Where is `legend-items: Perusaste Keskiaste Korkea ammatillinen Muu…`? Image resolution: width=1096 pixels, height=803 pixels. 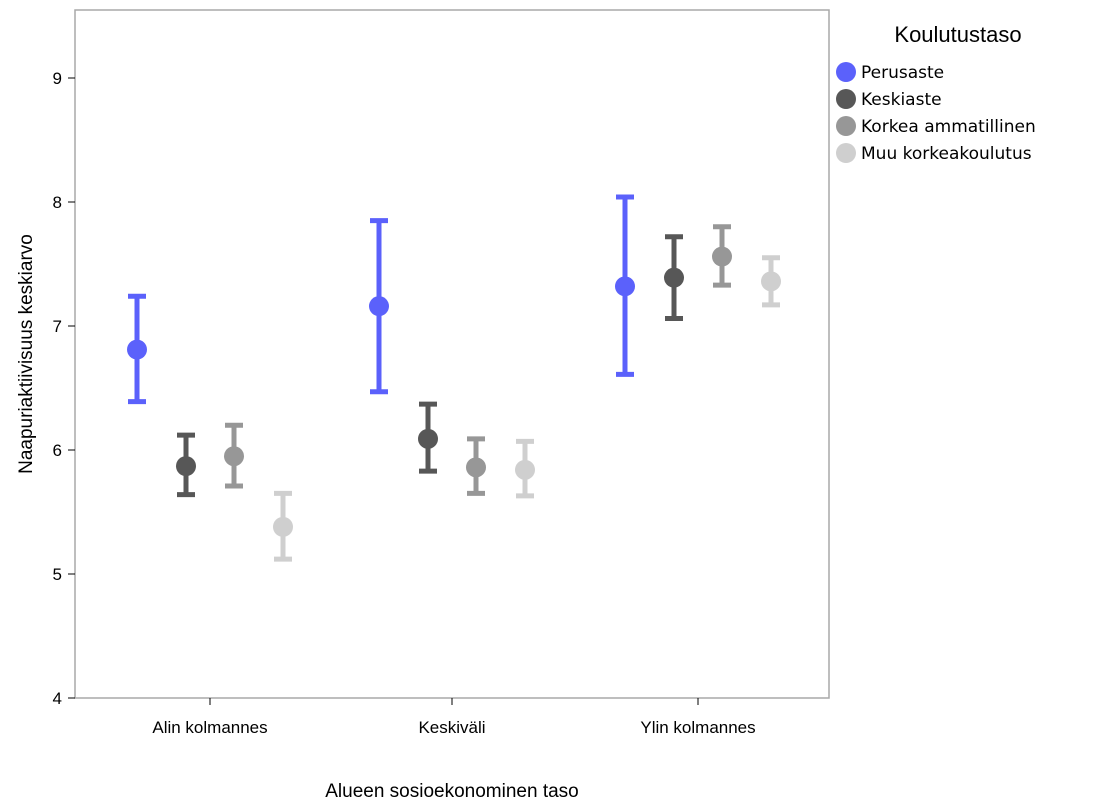 legend-items: Perusaste Keskiaste Korkea ammatillinen Muu… is located at coordinates (936, 113).